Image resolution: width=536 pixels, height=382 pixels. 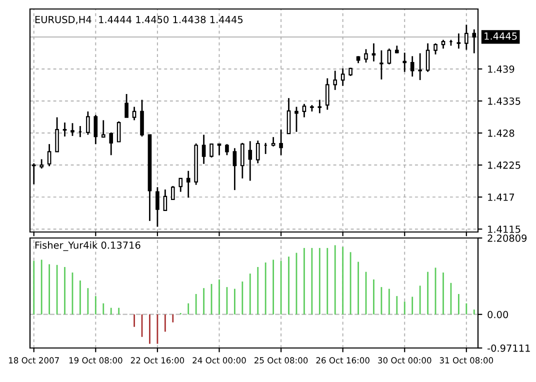 I want to click on ref-line-label: 1.4445, so click(x=500, y=36).